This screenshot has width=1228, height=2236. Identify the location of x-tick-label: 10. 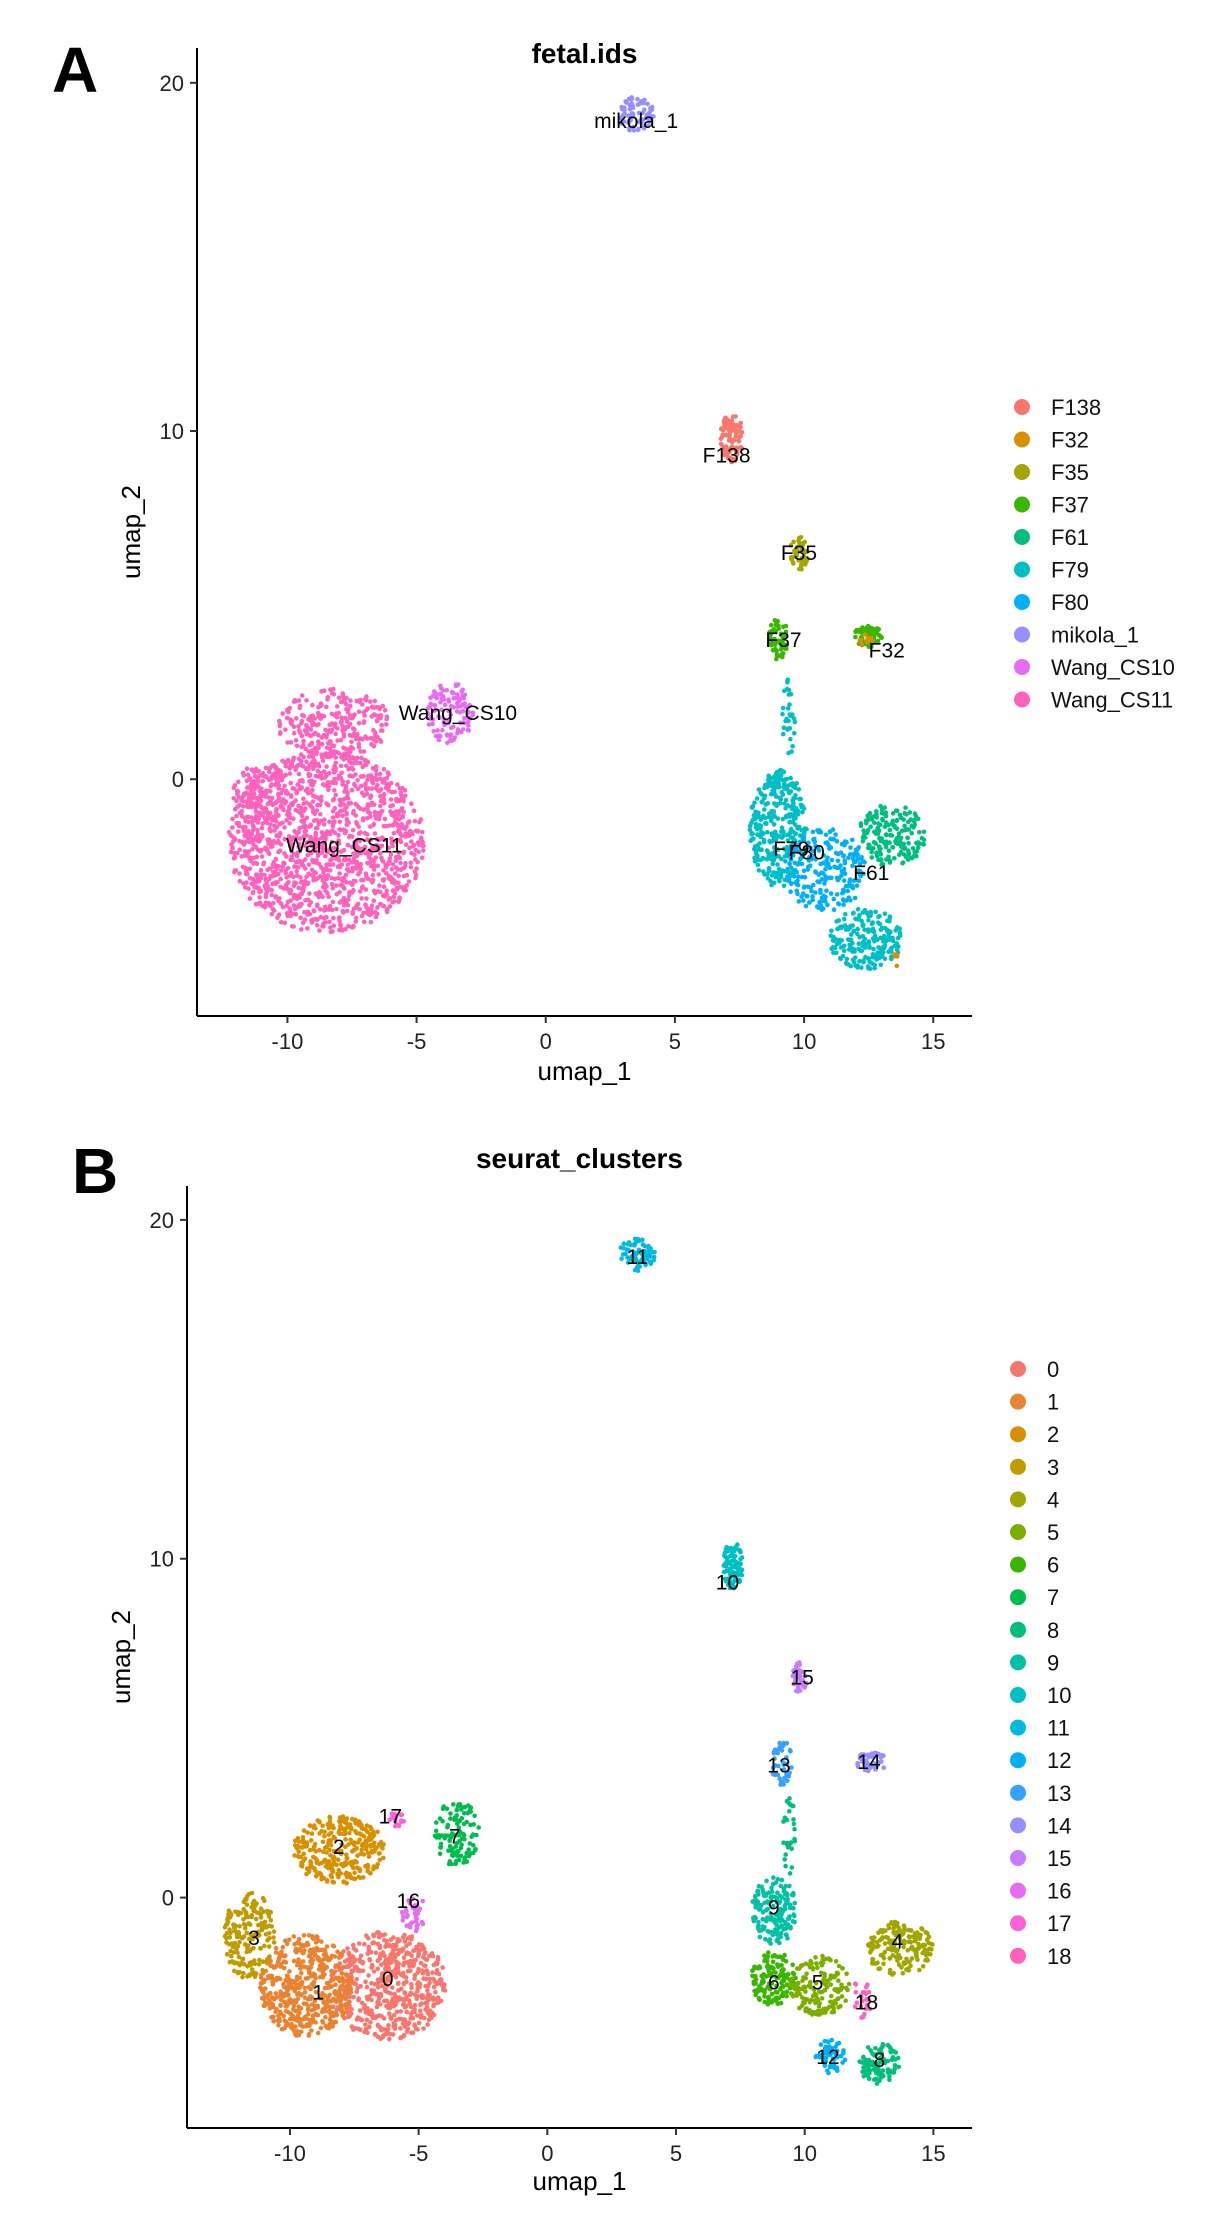
(804, 1041).